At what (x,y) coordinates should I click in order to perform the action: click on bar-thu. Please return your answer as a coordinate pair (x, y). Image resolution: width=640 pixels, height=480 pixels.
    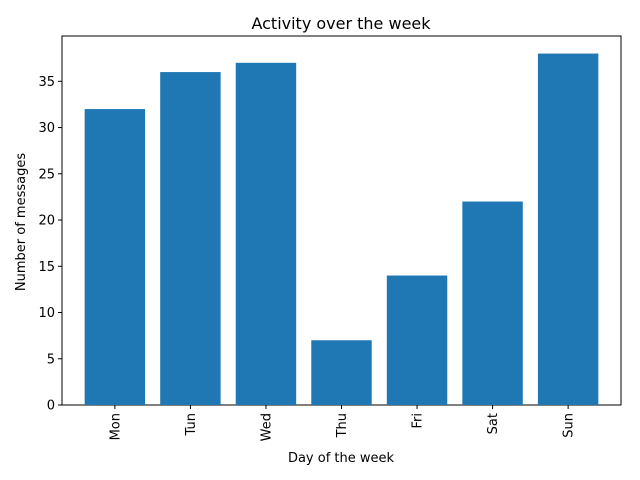
    Looking at the image, I should click on (341, 372).